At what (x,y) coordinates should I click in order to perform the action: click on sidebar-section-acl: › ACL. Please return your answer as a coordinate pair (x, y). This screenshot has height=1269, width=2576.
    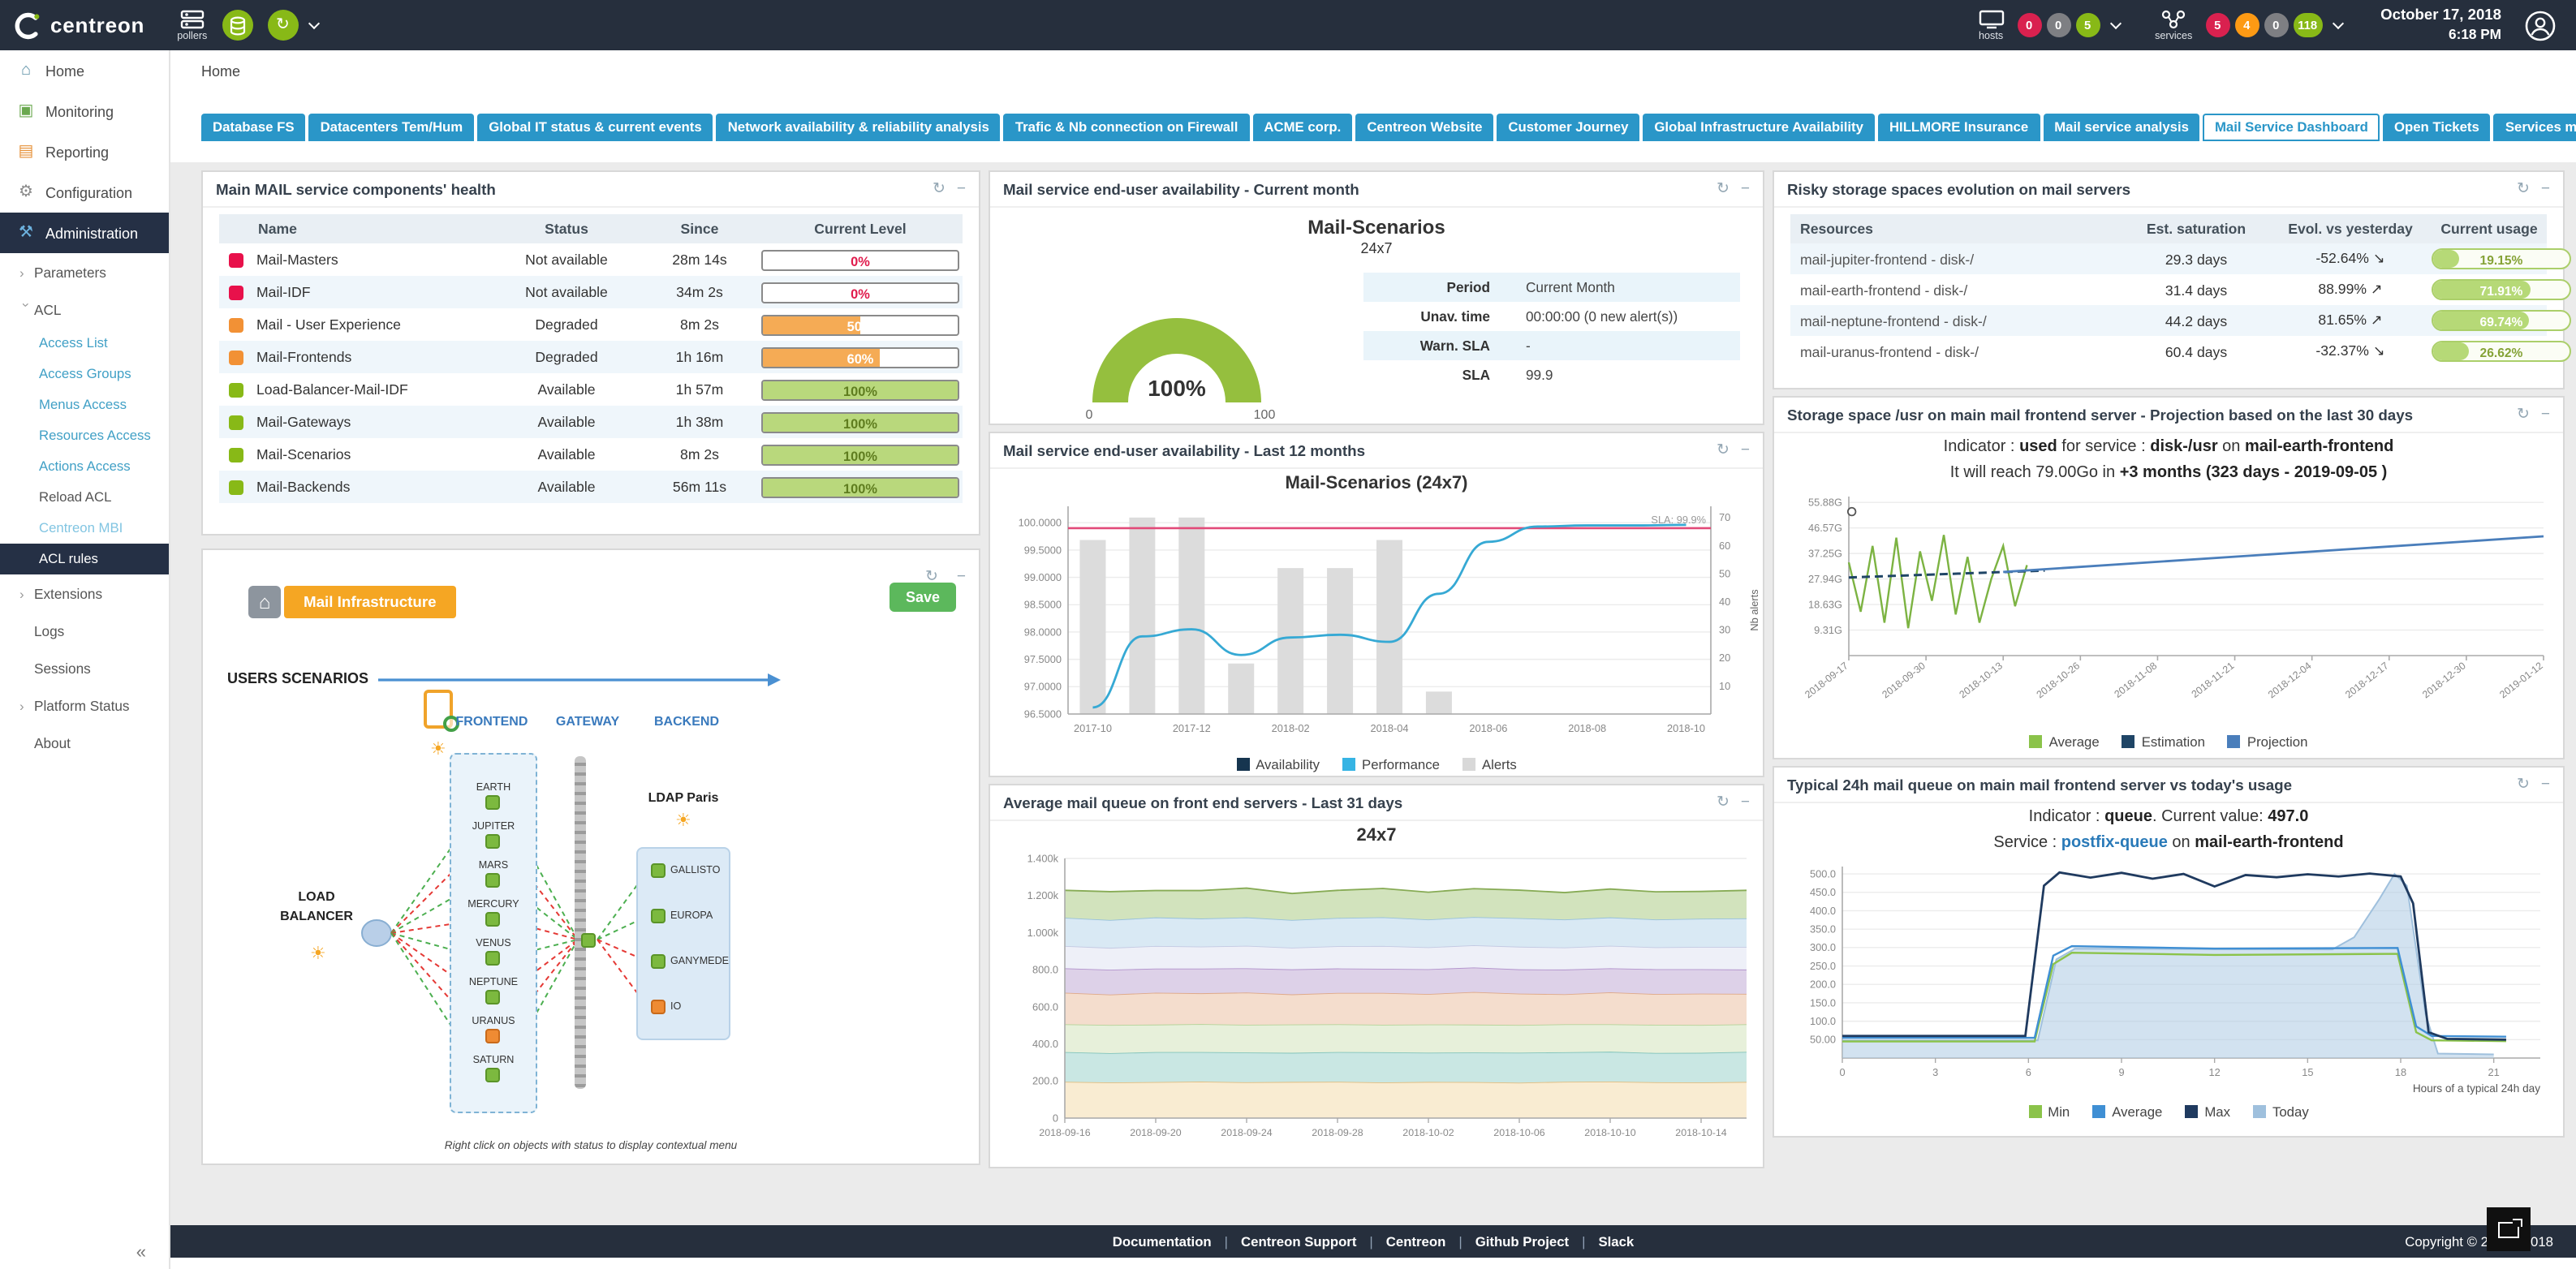
    Looking at the image, I should click on (84, 309).